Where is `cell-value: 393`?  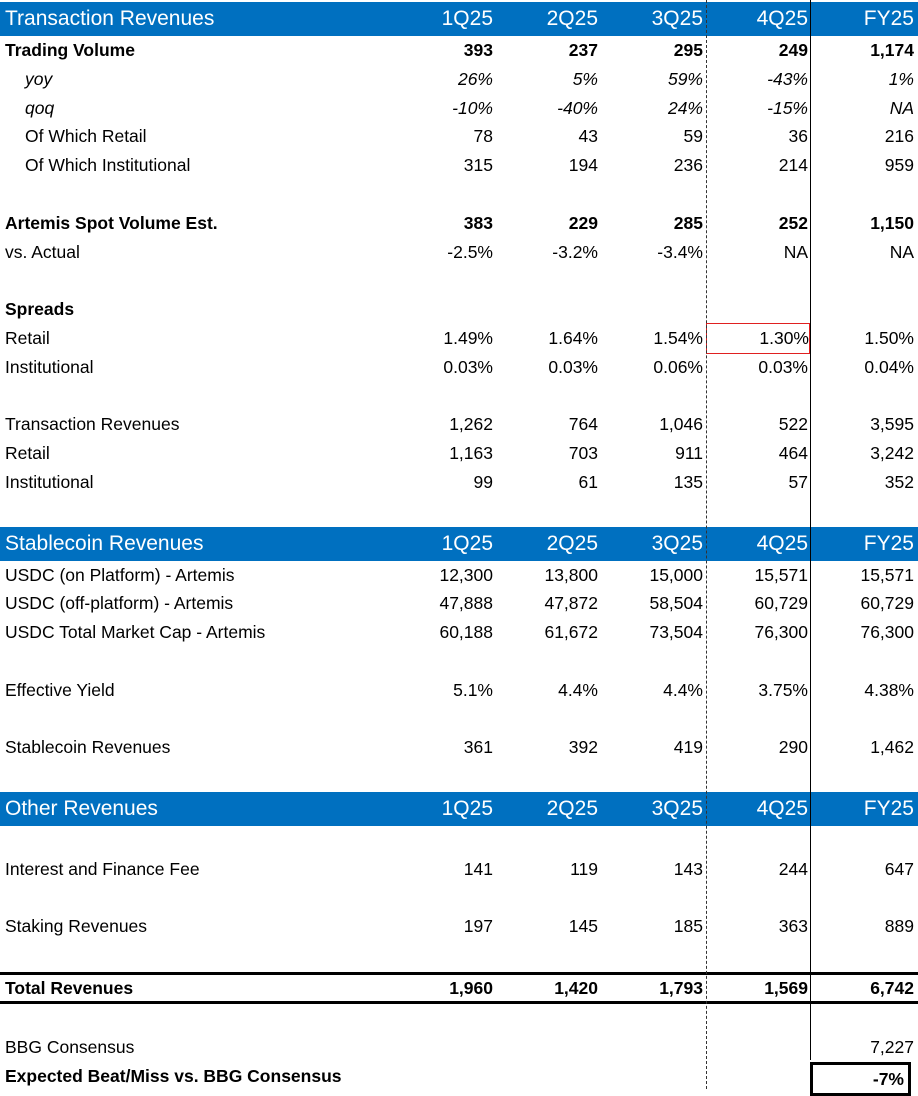 cell-value: 393 is located at coordinates (443, 50).